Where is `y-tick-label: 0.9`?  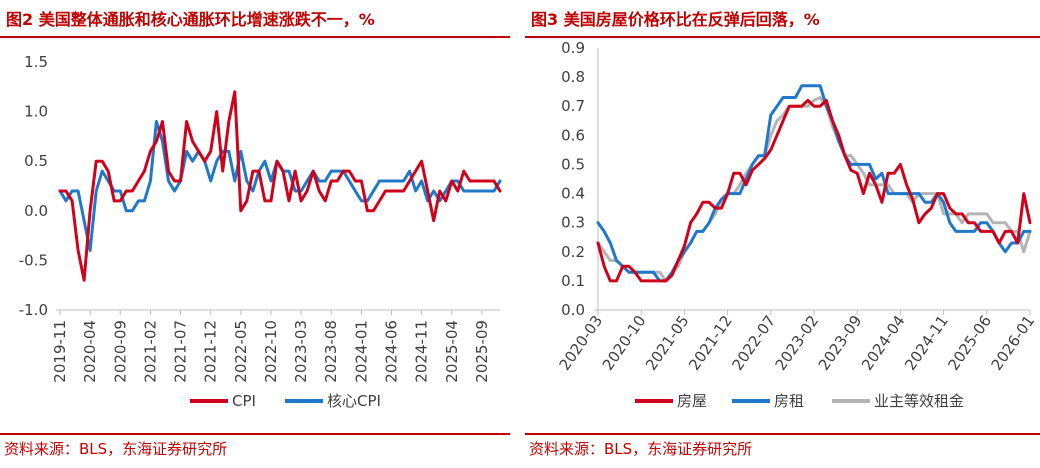
y-tick-label: 0.9 is located at coordinates (573, 48).